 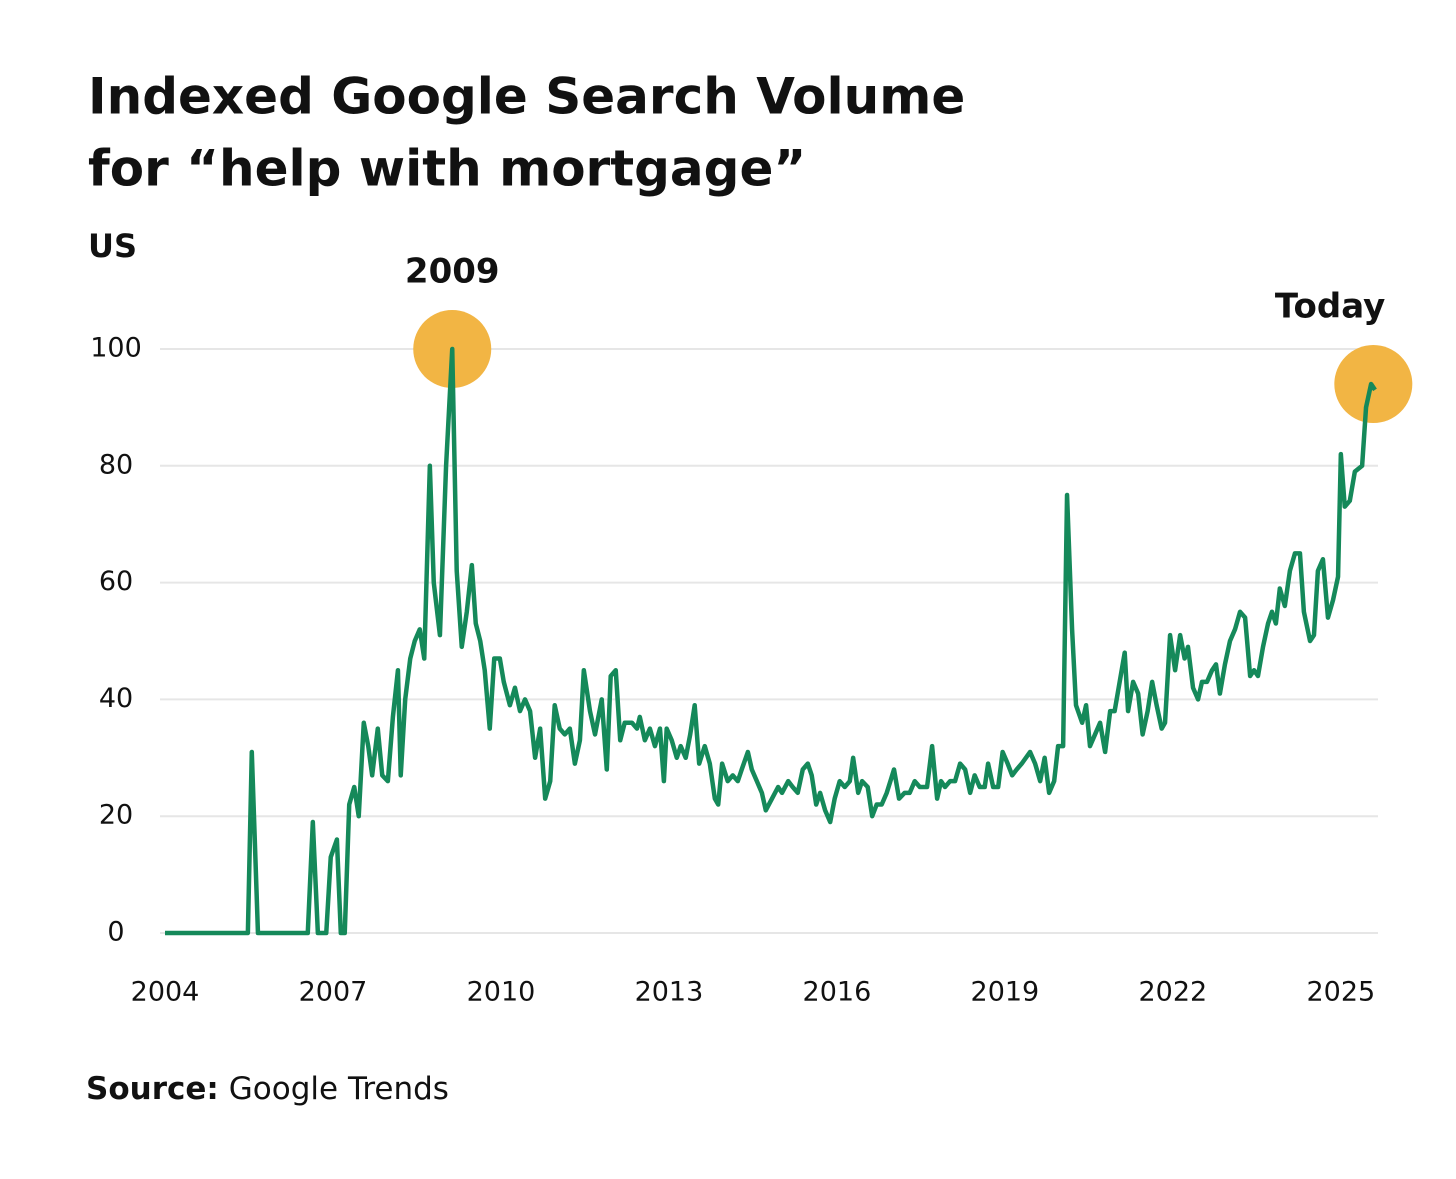 I want to click on source: Source: Google Trends, so click(x=267, y=1089).